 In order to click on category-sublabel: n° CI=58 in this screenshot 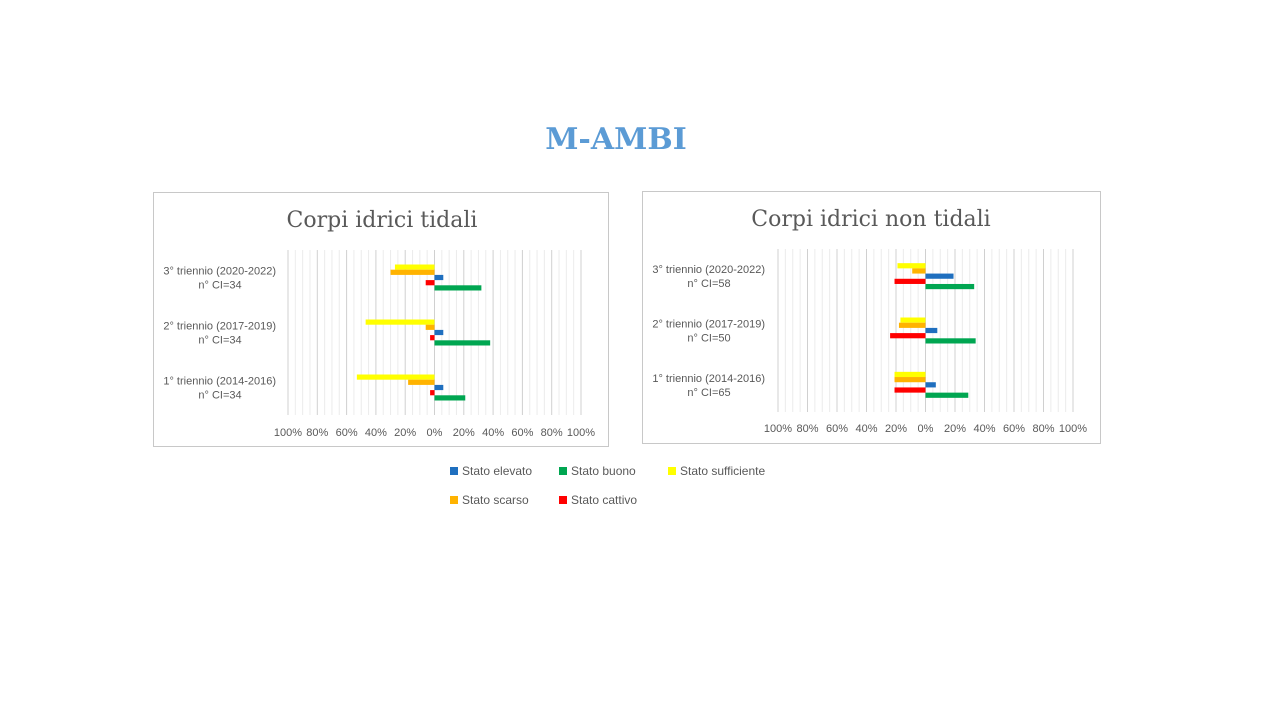, I will do `click(708, 284)`.